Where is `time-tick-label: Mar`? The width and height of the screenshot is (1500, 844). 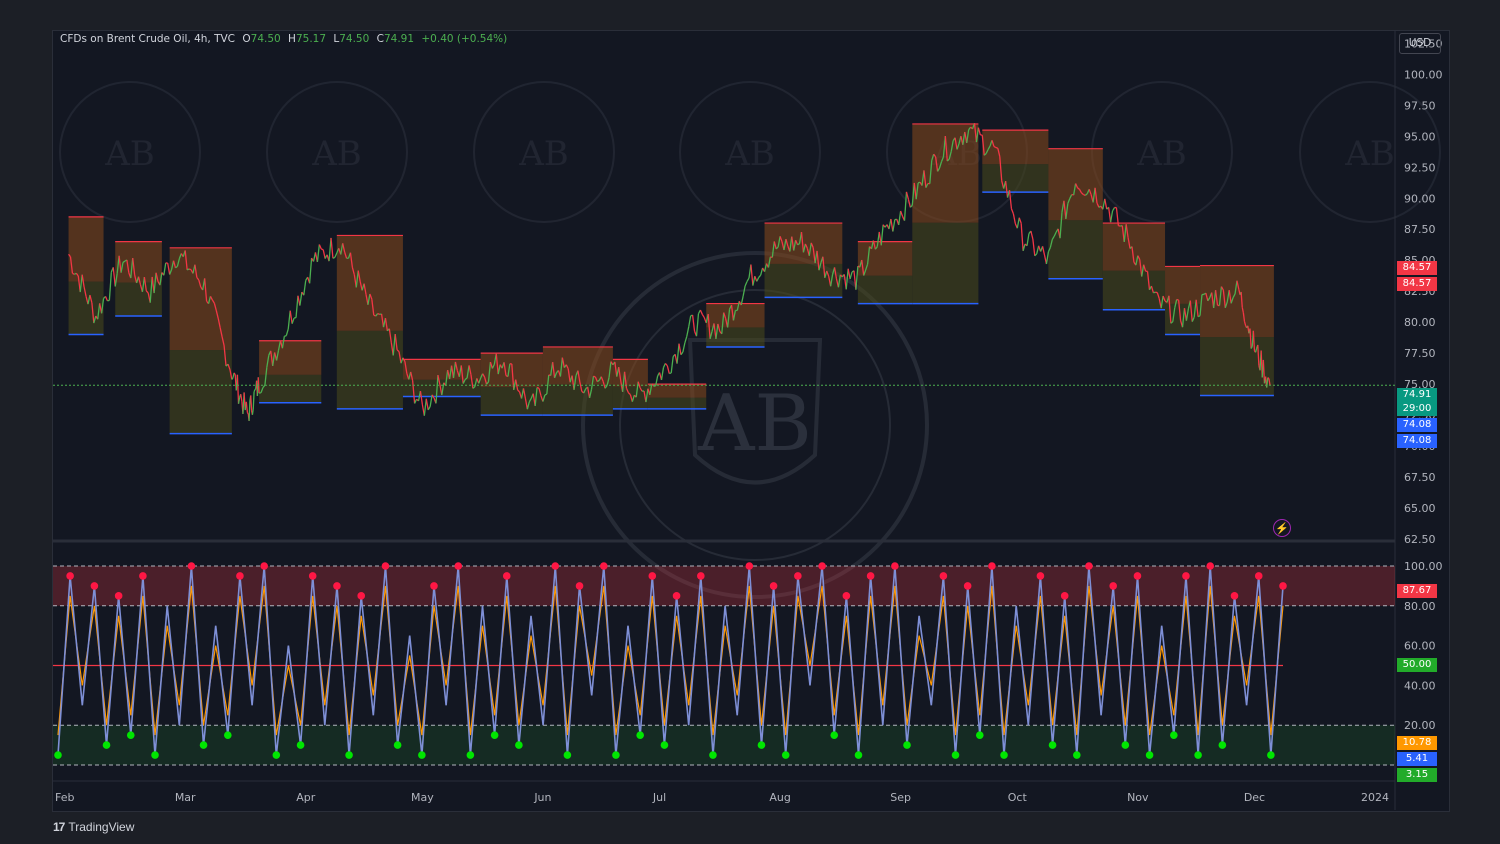 time-tick-label: Mar is located at coordinates (185, 797).